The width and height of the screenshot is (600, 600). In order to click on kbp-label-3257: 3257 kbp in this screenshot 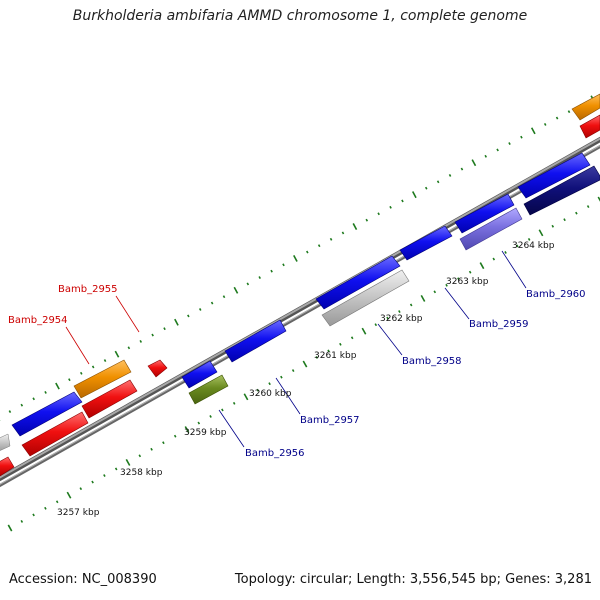, I will do `click(78, 513)`.